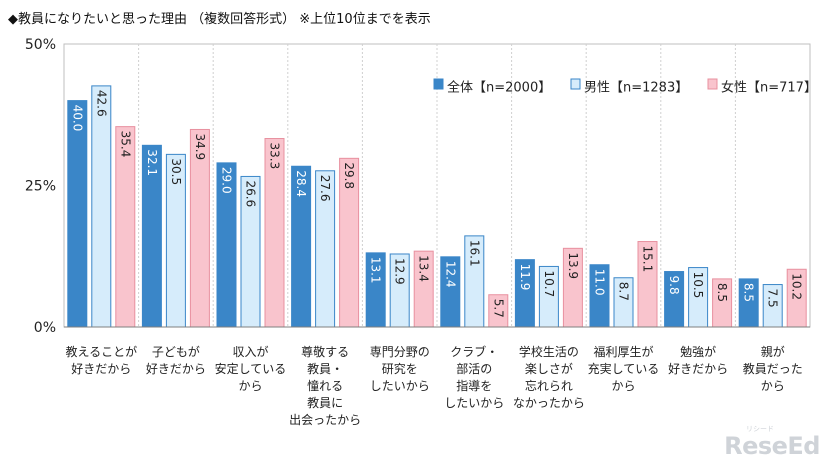 This screenshot has width=826, height=464. Describe the element at coordinates (325, 351) in the screenshot. I see `x-tick-label: 尊敬する` at that location.